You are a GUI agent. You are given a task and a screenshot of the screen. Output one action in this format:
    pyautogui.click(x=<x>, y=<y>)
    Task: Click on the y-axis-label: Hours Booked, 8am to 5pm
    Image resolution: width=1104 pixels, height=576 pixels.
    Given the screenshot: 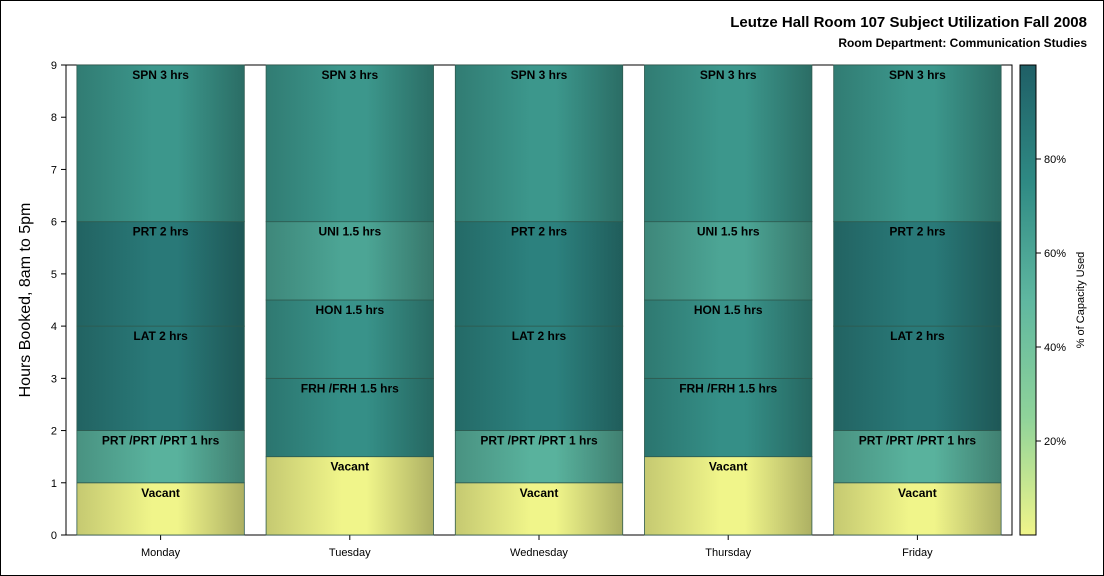 What is the action you would take?
    pyautogui.click(x=25, y=300)
    